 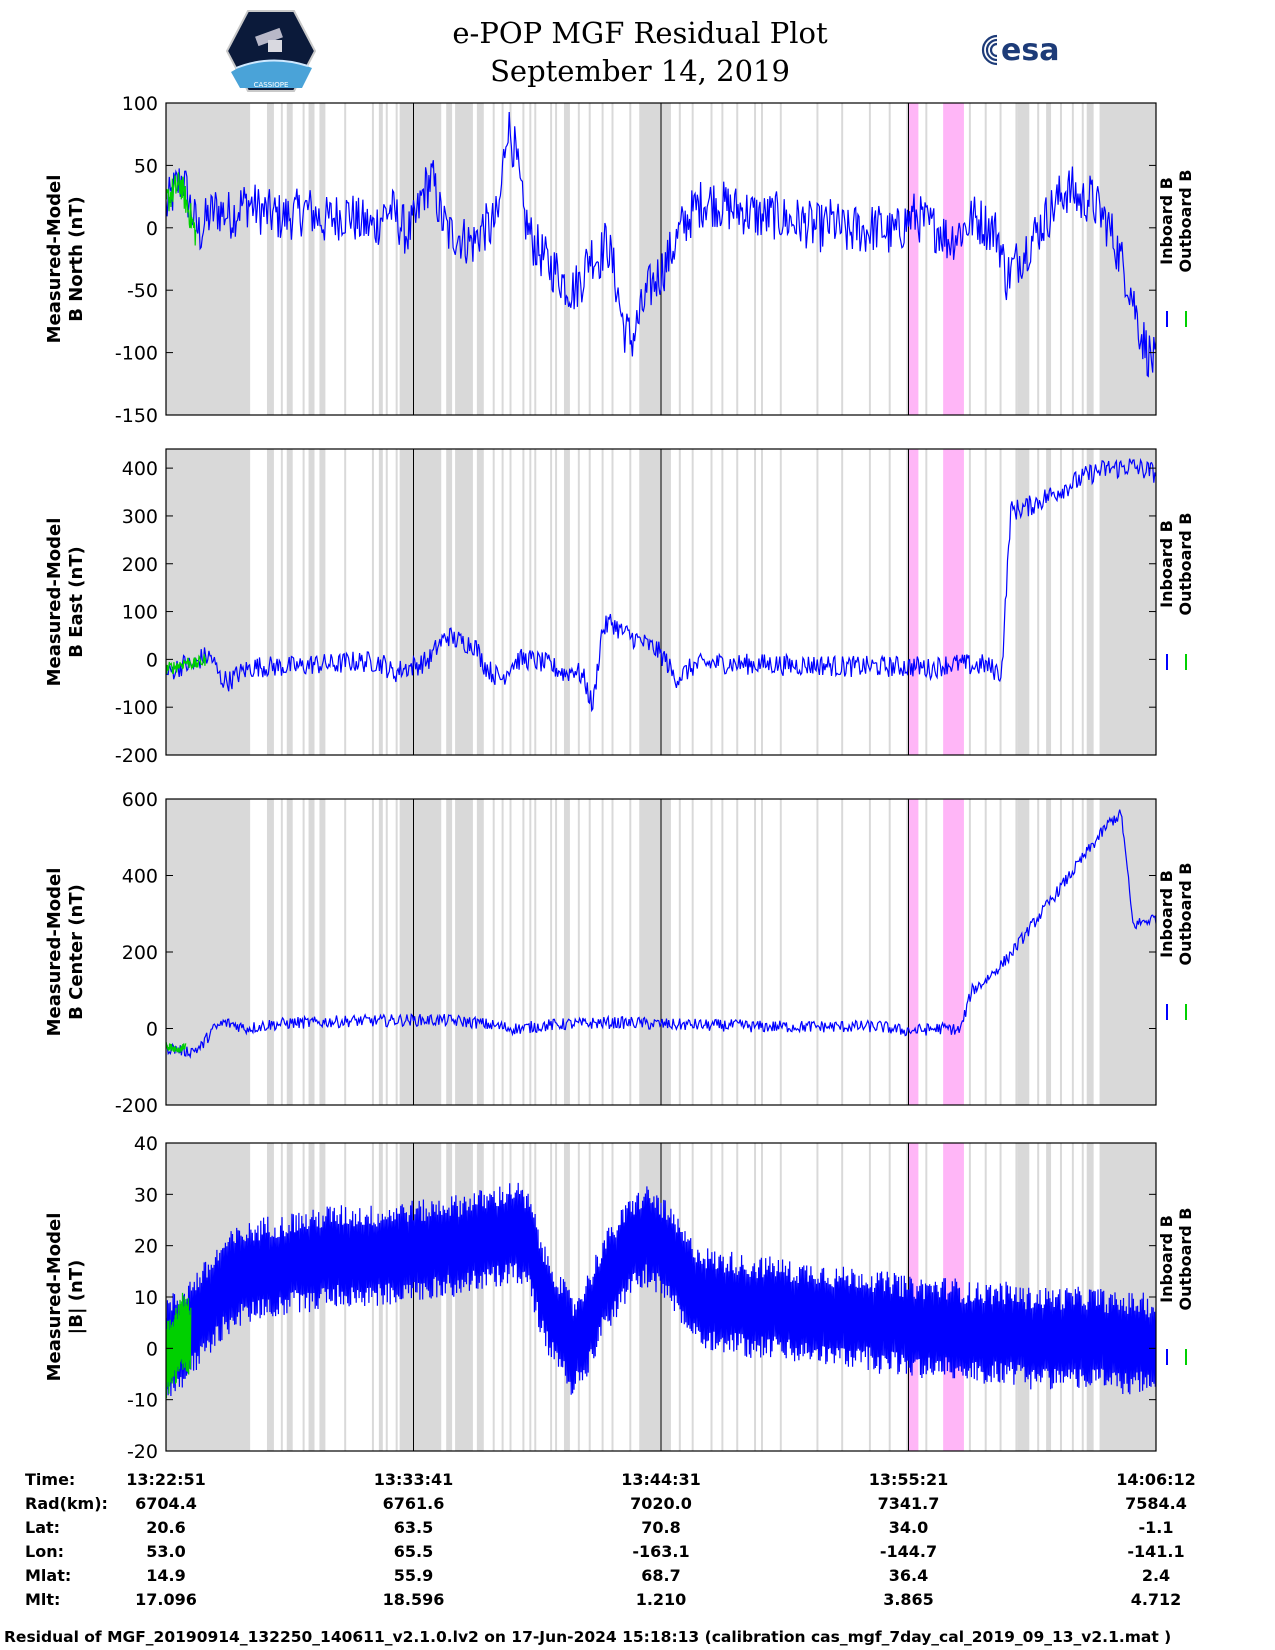 I want to click on y-tick-label: 200, so click(x=140, y=953).